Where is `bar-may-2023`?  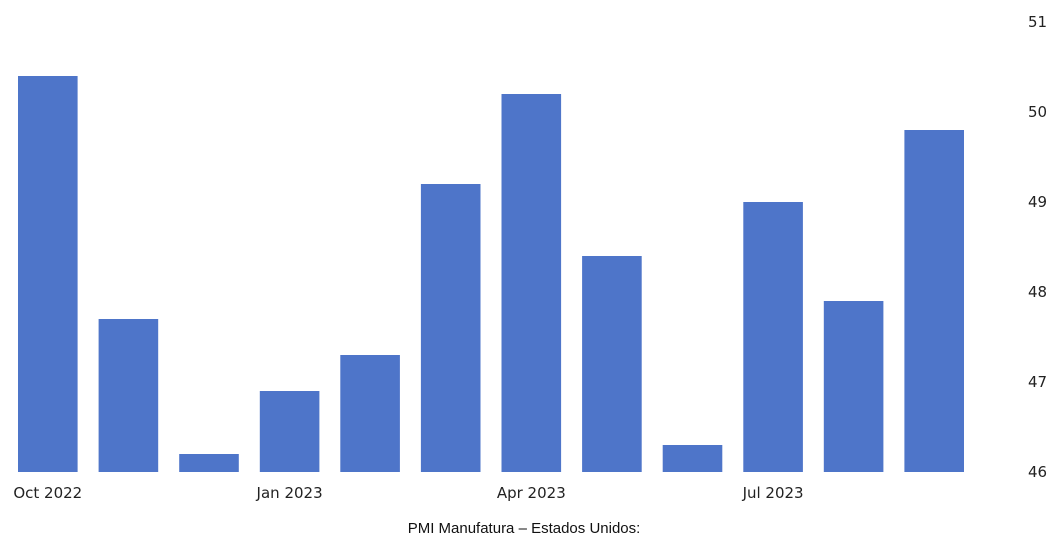
bar-may-2023 is located at coordinates (612, 364).